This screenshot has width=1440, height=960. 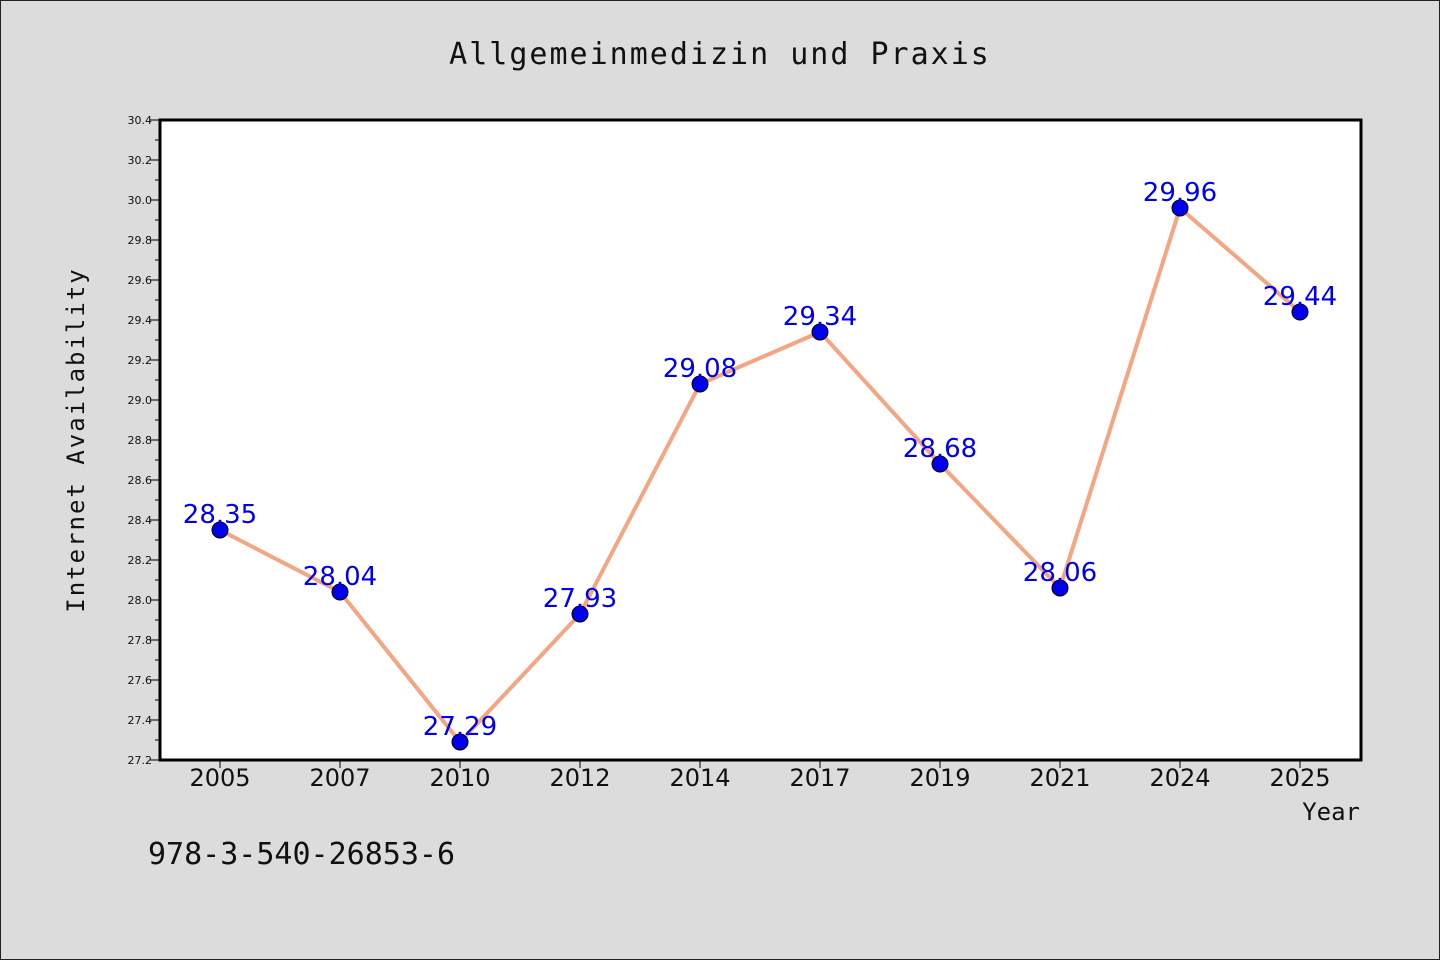 What do you see at coordinates (140, 440) in the screenshot?
I see `y-tick-label: 28.8` at bounding box center [140, 440].